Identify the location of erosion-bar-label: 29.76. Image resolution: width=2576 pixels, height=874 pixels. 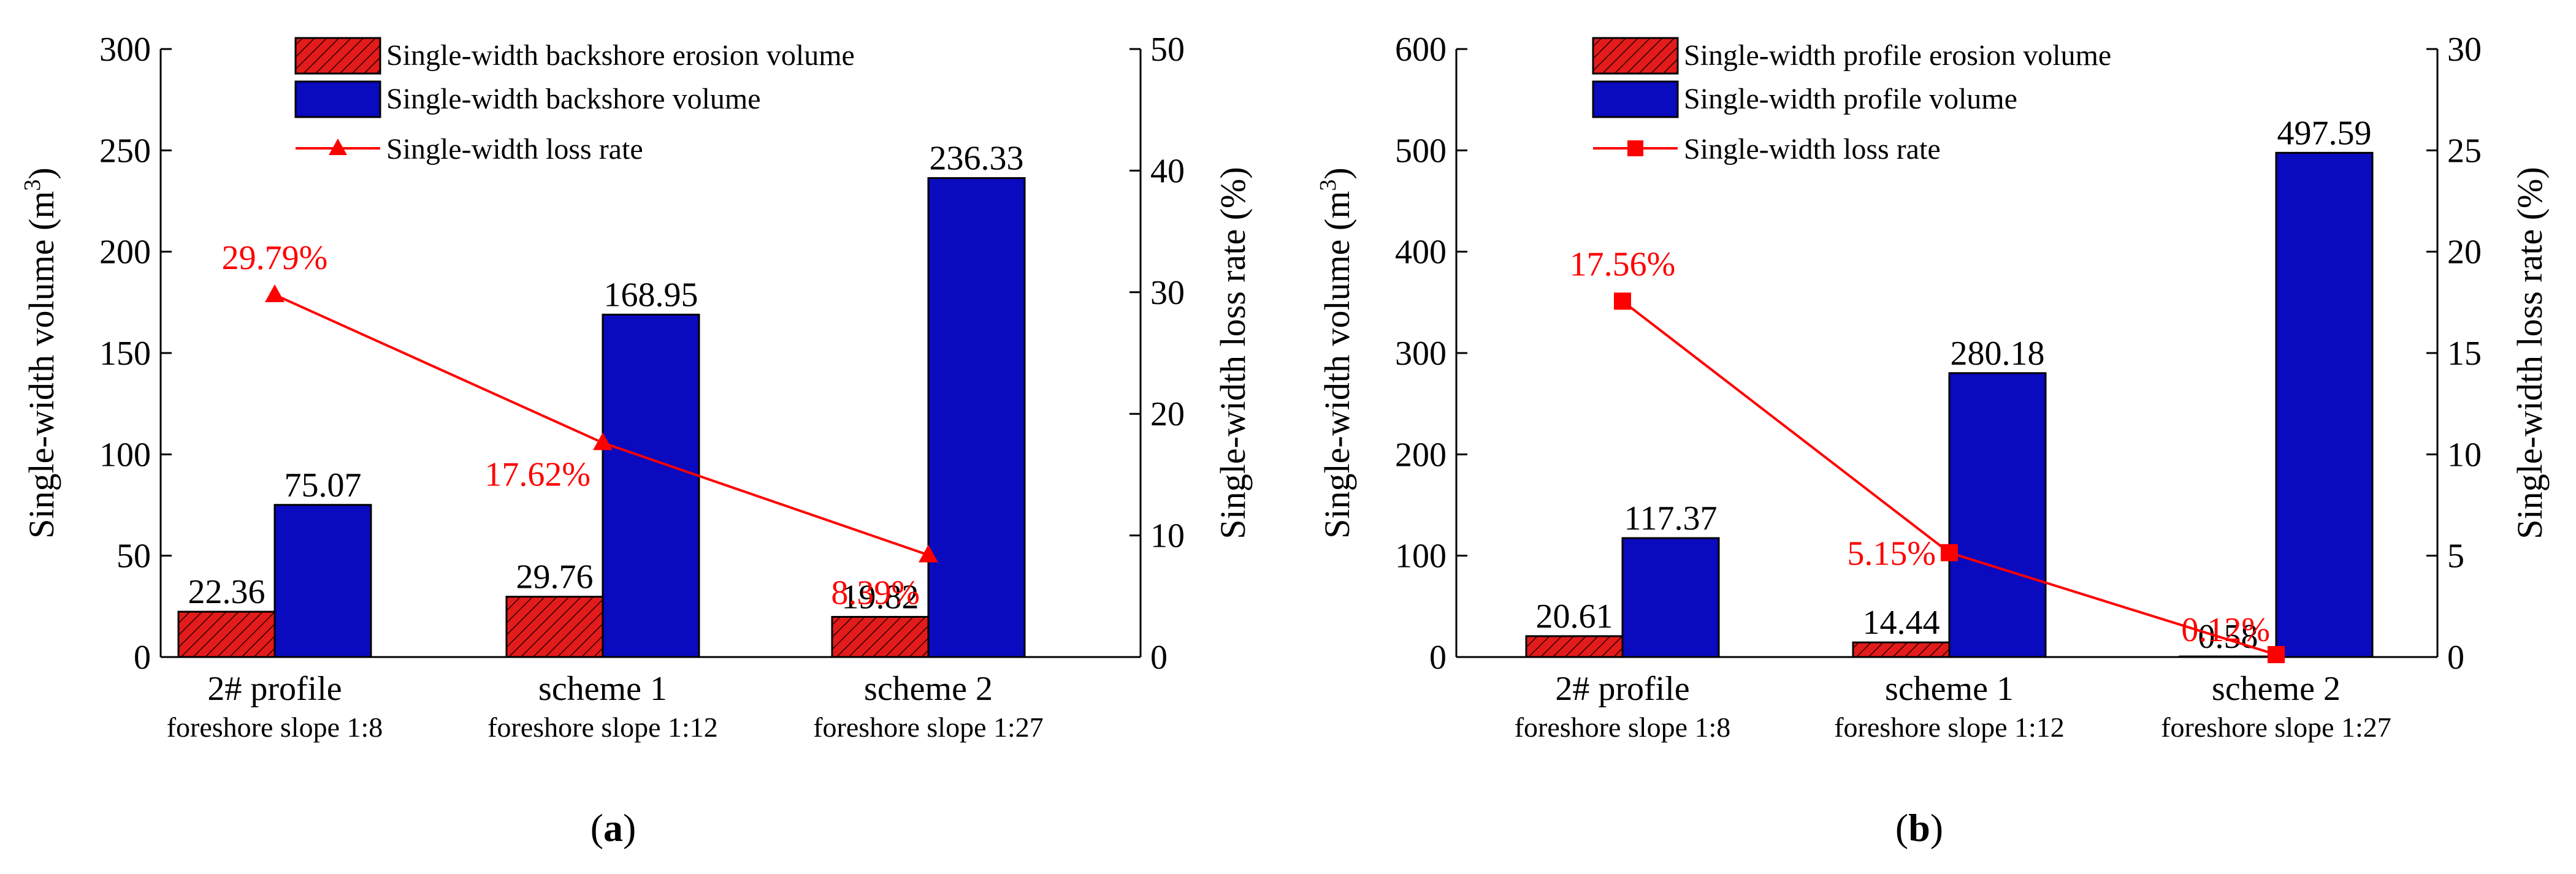
(555, 577).